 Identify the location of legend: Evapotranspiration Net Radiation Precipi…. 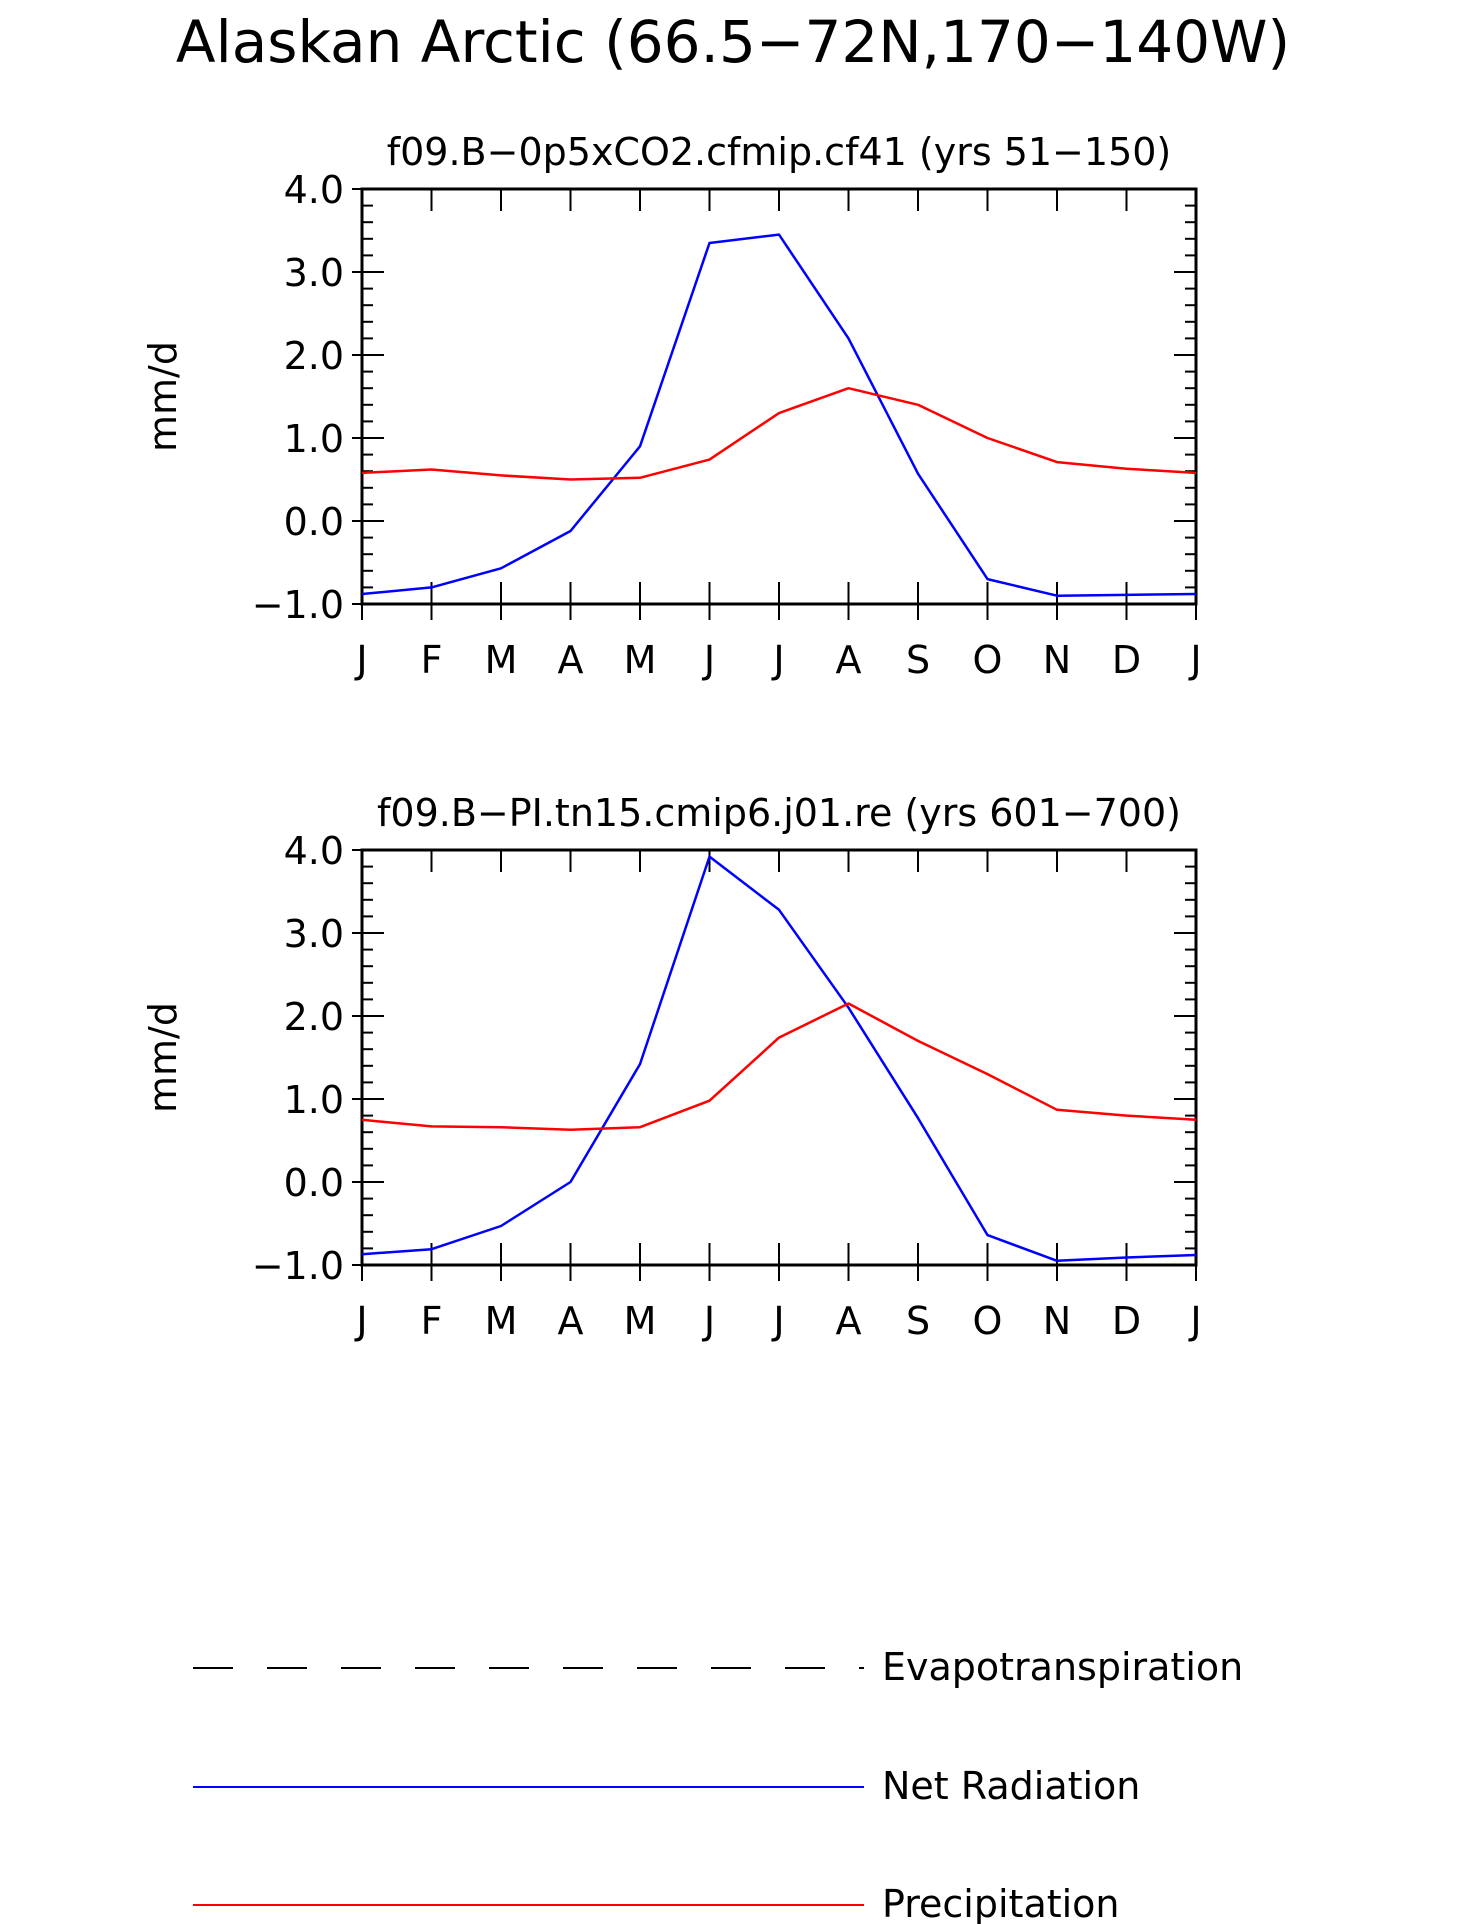
(718, 1784).